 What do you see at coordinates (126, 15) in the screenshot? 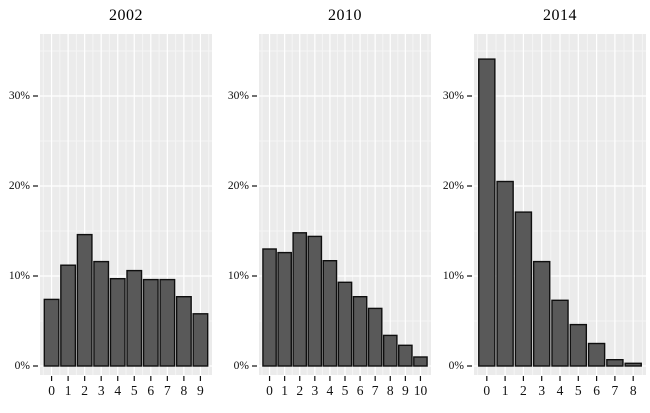
I see `facet-title-2002: 2002` at bounding box center [126, 15].